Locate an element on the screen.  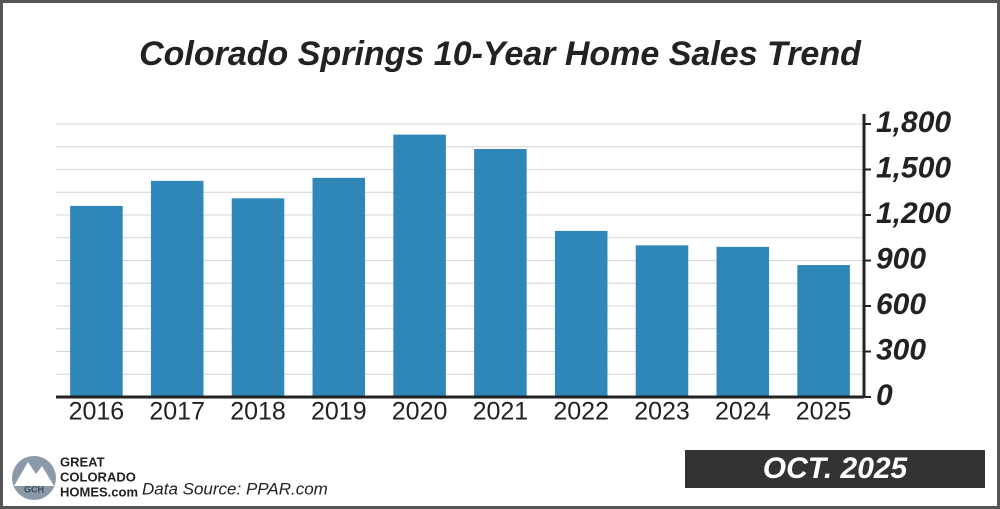
x-tick-label: 2021 is located at coordinates (501, 412).